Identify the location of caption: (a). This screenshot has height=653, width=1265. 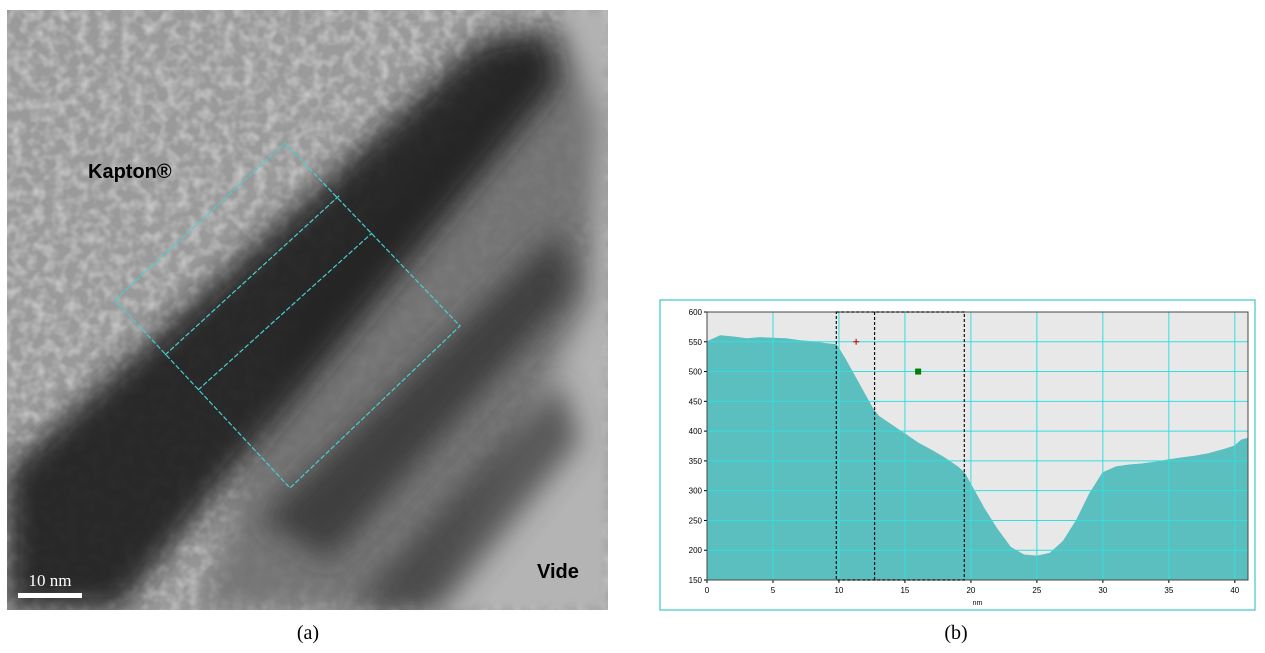
(308, 633).